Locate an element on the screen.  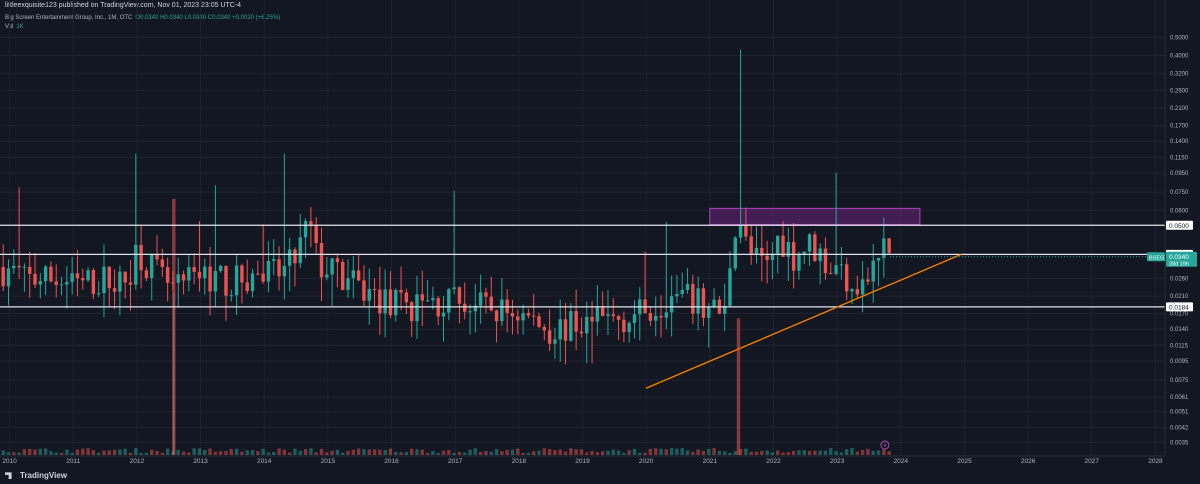
y-tick-label: 0.0750 is located at coordinates (1179, 193).